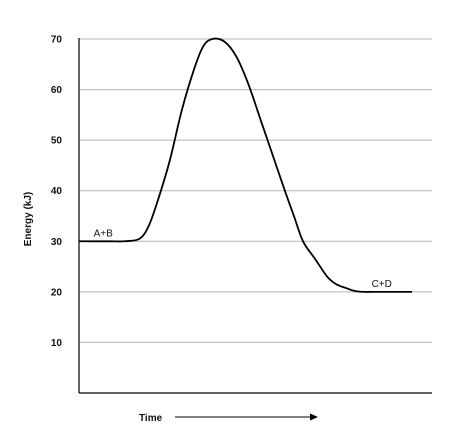 The image size is (467, 438). Describe the element at coordinates (28, 219) in the screenshot. I see `y-axis-label: Energy (kJ)` at that location.